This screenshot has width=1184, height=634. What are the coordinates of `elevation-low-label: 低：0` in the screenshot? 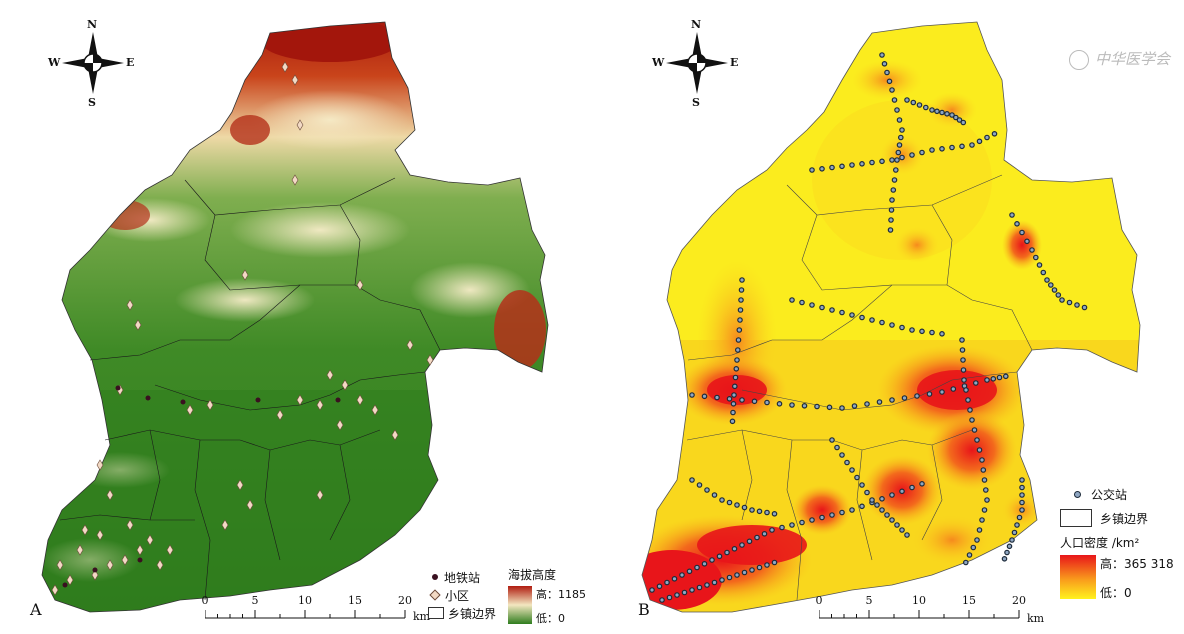 It's located at (550, 618).